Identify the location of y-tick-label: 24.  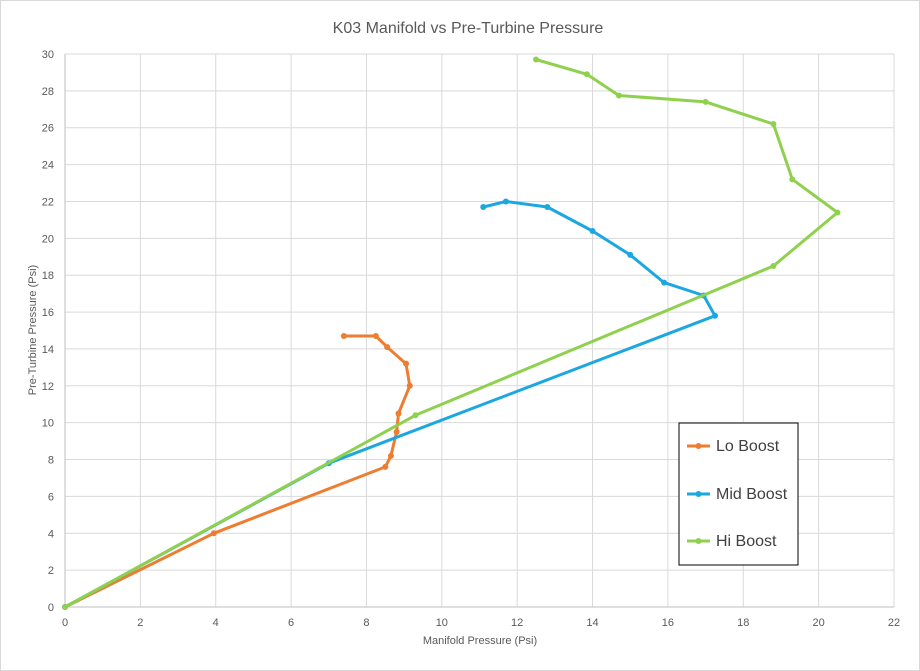
(48, 166).